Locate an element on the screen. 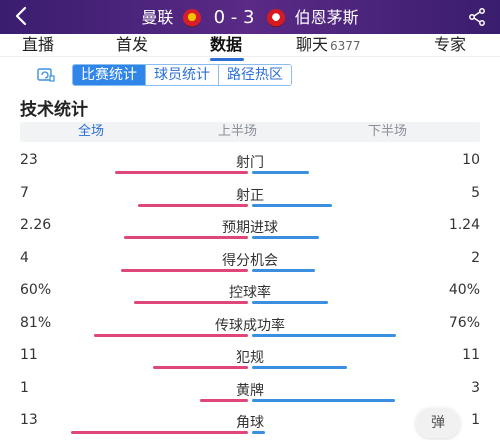 This screenshot has width=500, height=440. period-full: 全场 is located at coordinates (91, 131).